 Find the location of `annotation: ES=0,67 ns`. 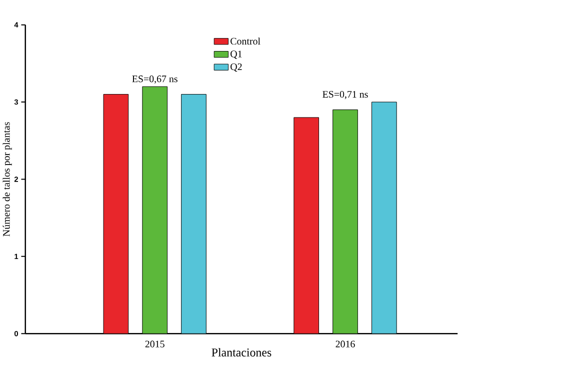

annotation: ES=0,67 ns is located at coordinates (155, 79).